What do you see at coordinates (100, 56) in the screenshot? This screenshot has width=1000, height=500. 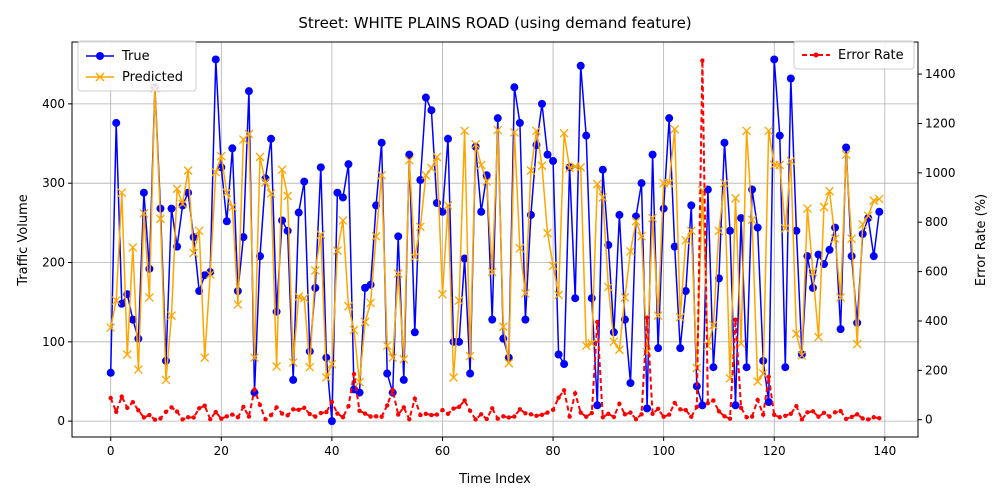 I see `legend-true-marker` at bounding box center [100, 56].